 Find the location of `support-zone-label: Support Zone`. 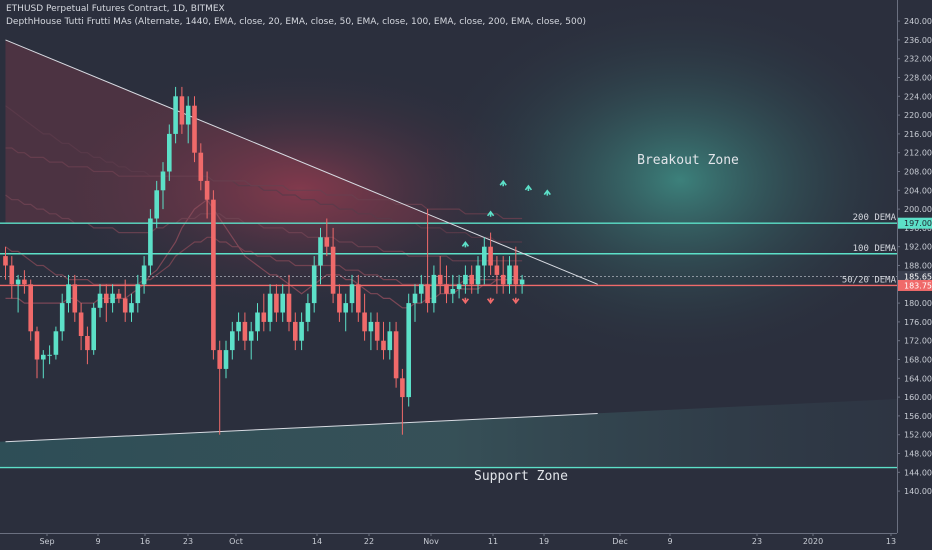

support-zone-label: Support Zone is located at coordinates (521, 476).